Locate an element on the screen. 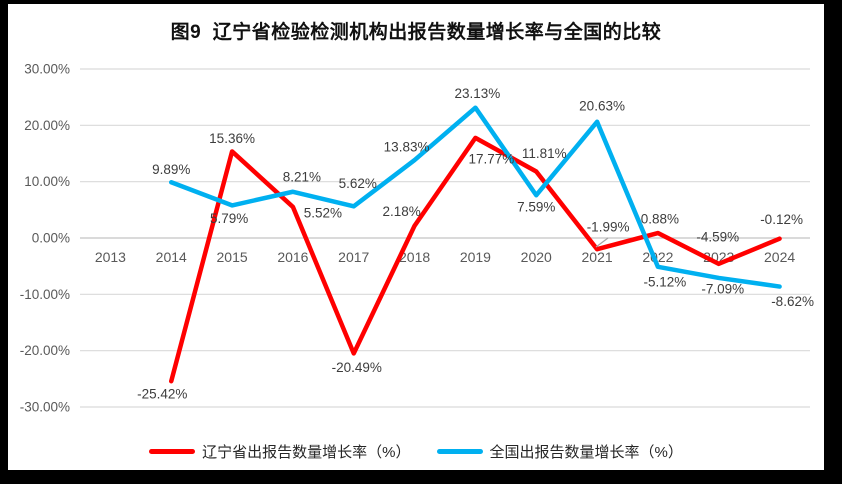  x-axis-year-label: 2020 is located at coordinates (536, 257).